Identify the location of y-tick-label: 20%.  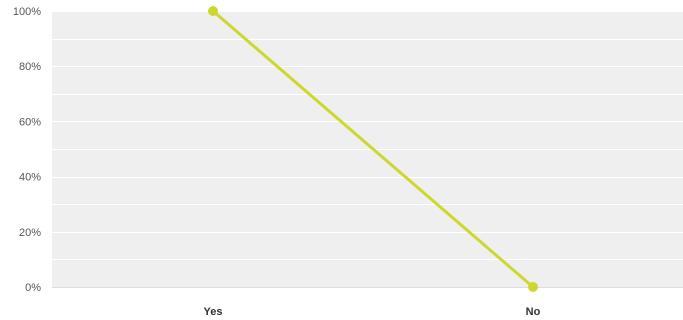
(30, 233).